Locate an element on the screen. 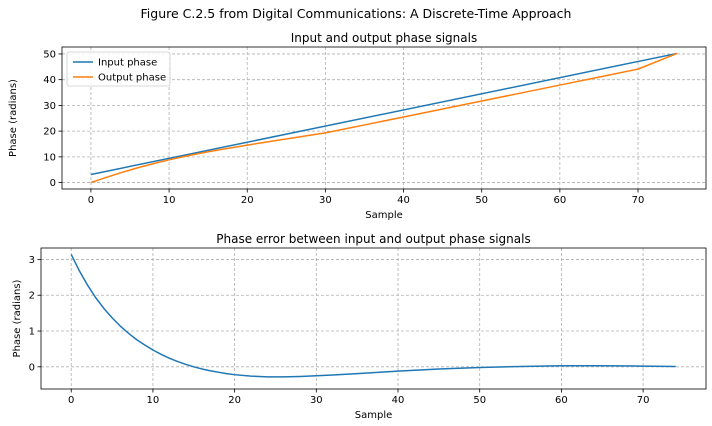  chart-title: Input and output phase signals is located at coordinates (384, 38).